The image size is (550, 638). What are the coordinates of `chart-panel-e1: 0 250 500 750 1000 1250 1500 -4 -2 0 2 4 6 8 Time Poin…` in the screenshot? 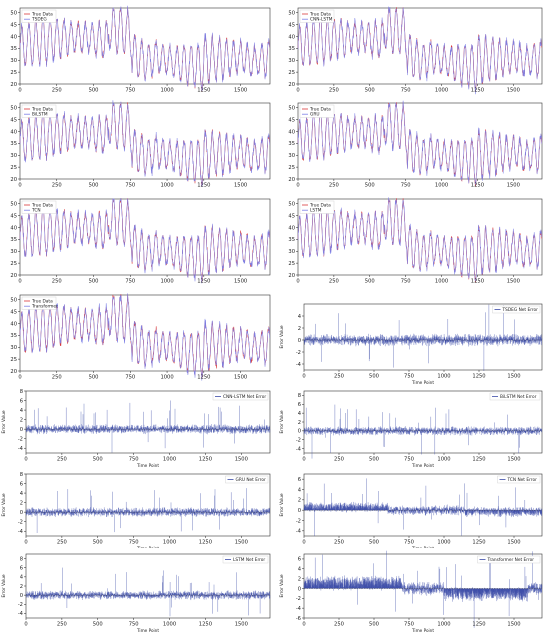 It's located at (139, 427).